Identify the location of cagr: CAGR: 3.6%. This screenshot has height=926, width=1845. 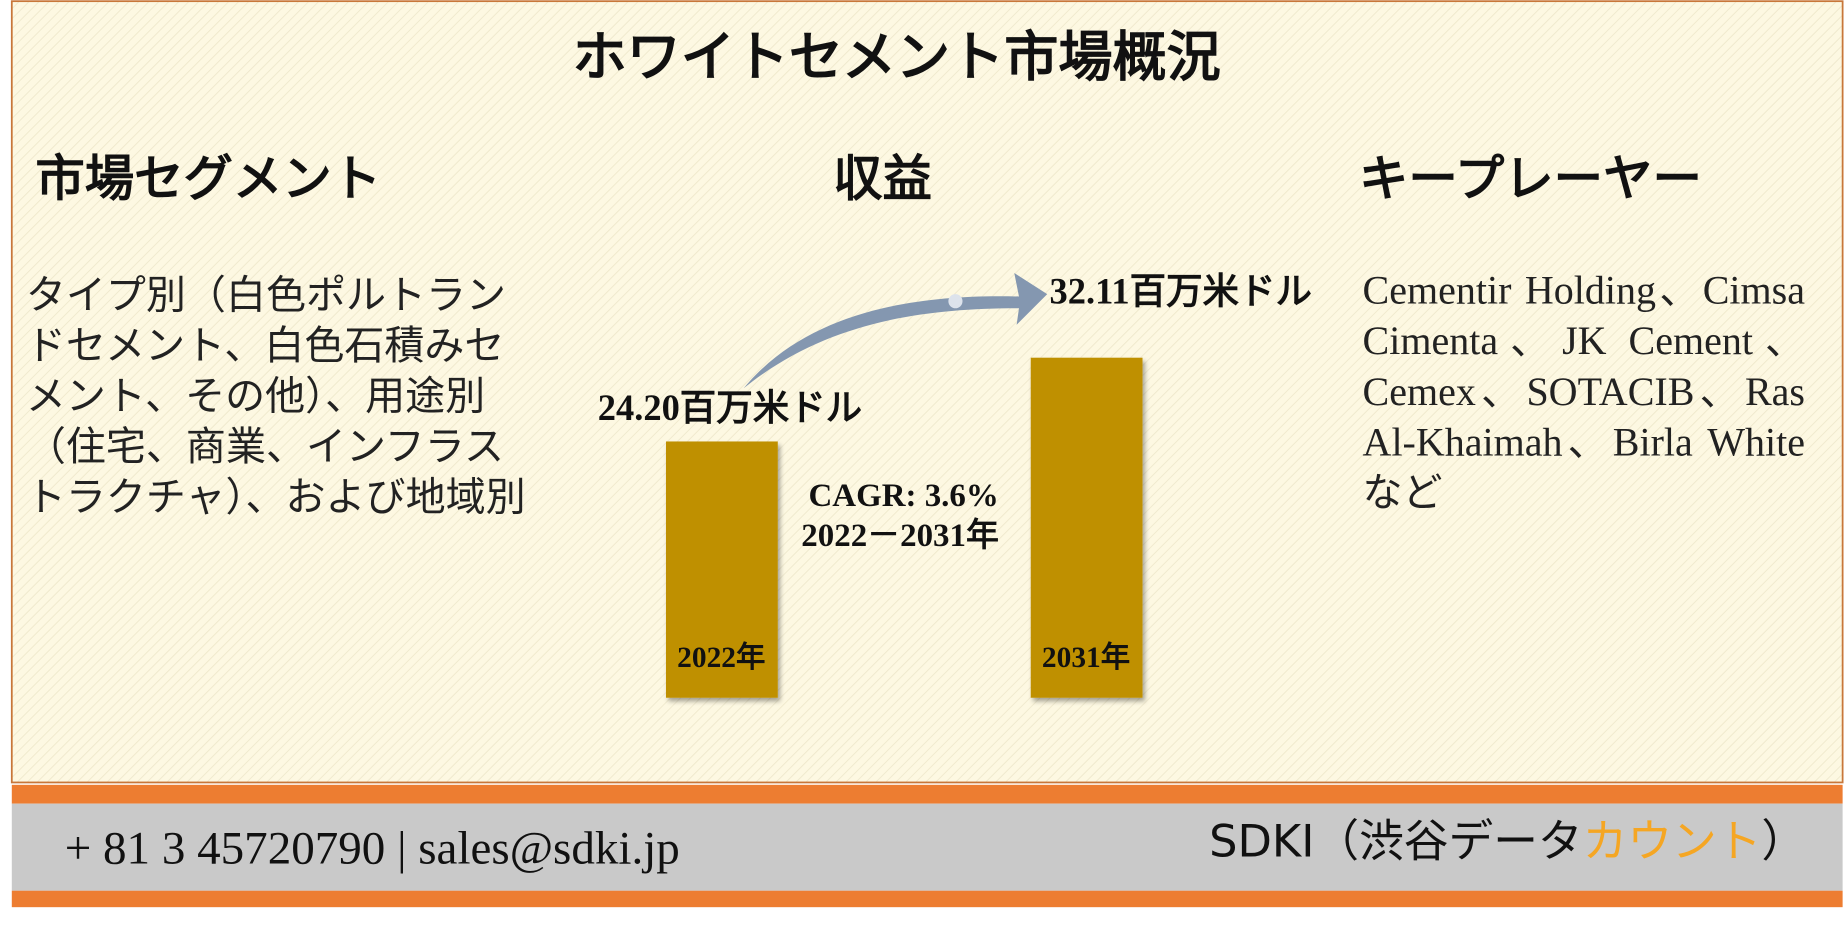
(904, 496).